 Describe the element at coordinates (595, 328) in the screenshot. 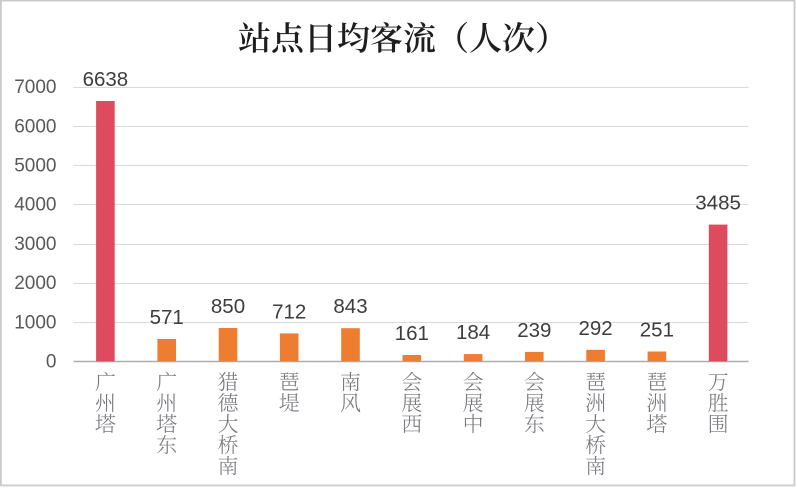

I see `svg-text: 292` at that location.